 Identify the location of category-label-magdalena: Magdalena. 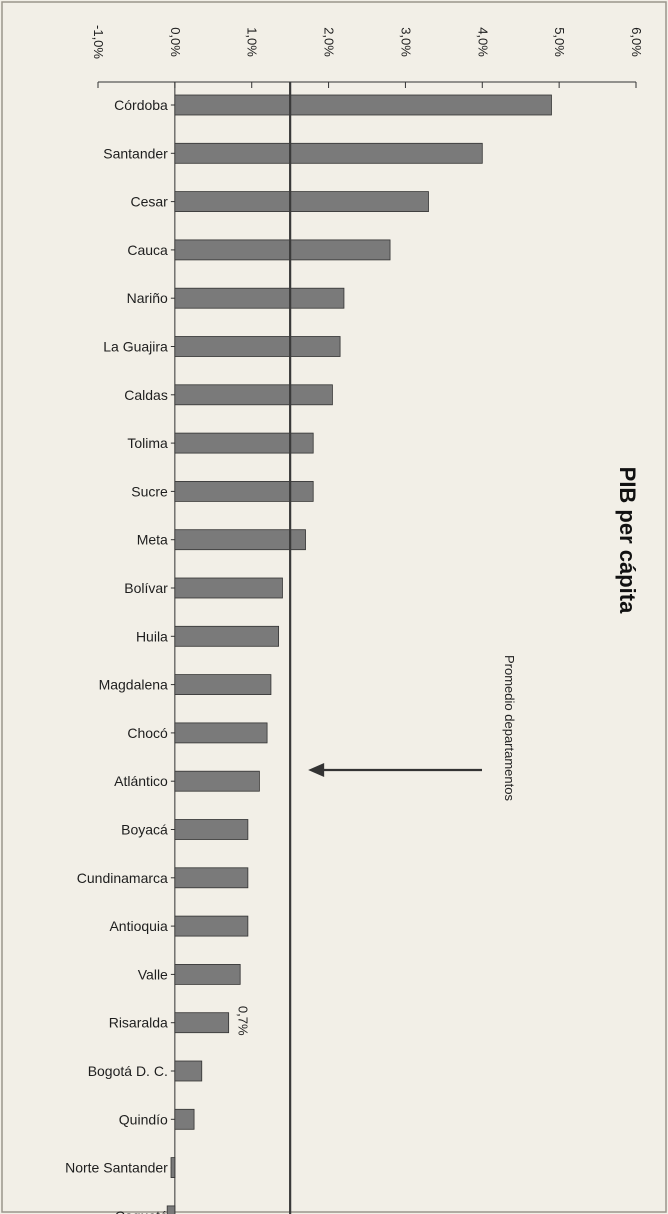
(133, 685).